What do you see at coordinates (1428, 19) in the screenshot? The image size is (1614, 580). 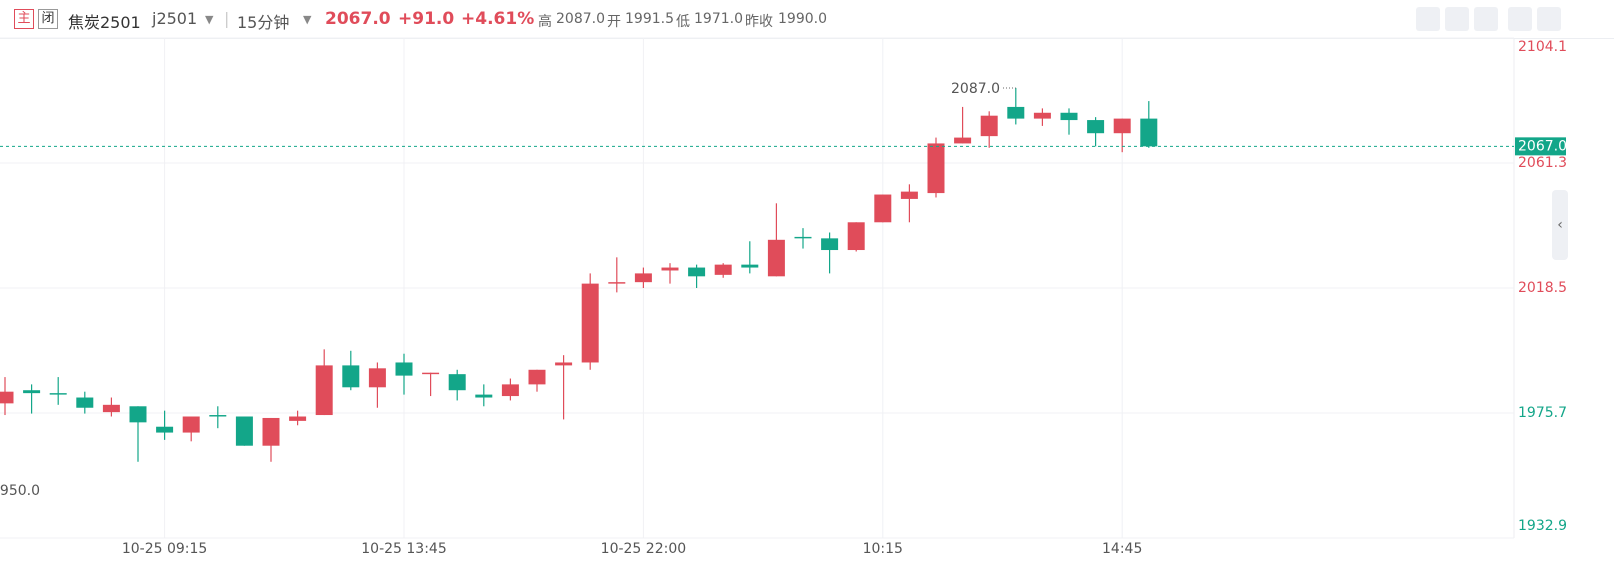 I see `tool-button` at bounding box center [1428, 19].